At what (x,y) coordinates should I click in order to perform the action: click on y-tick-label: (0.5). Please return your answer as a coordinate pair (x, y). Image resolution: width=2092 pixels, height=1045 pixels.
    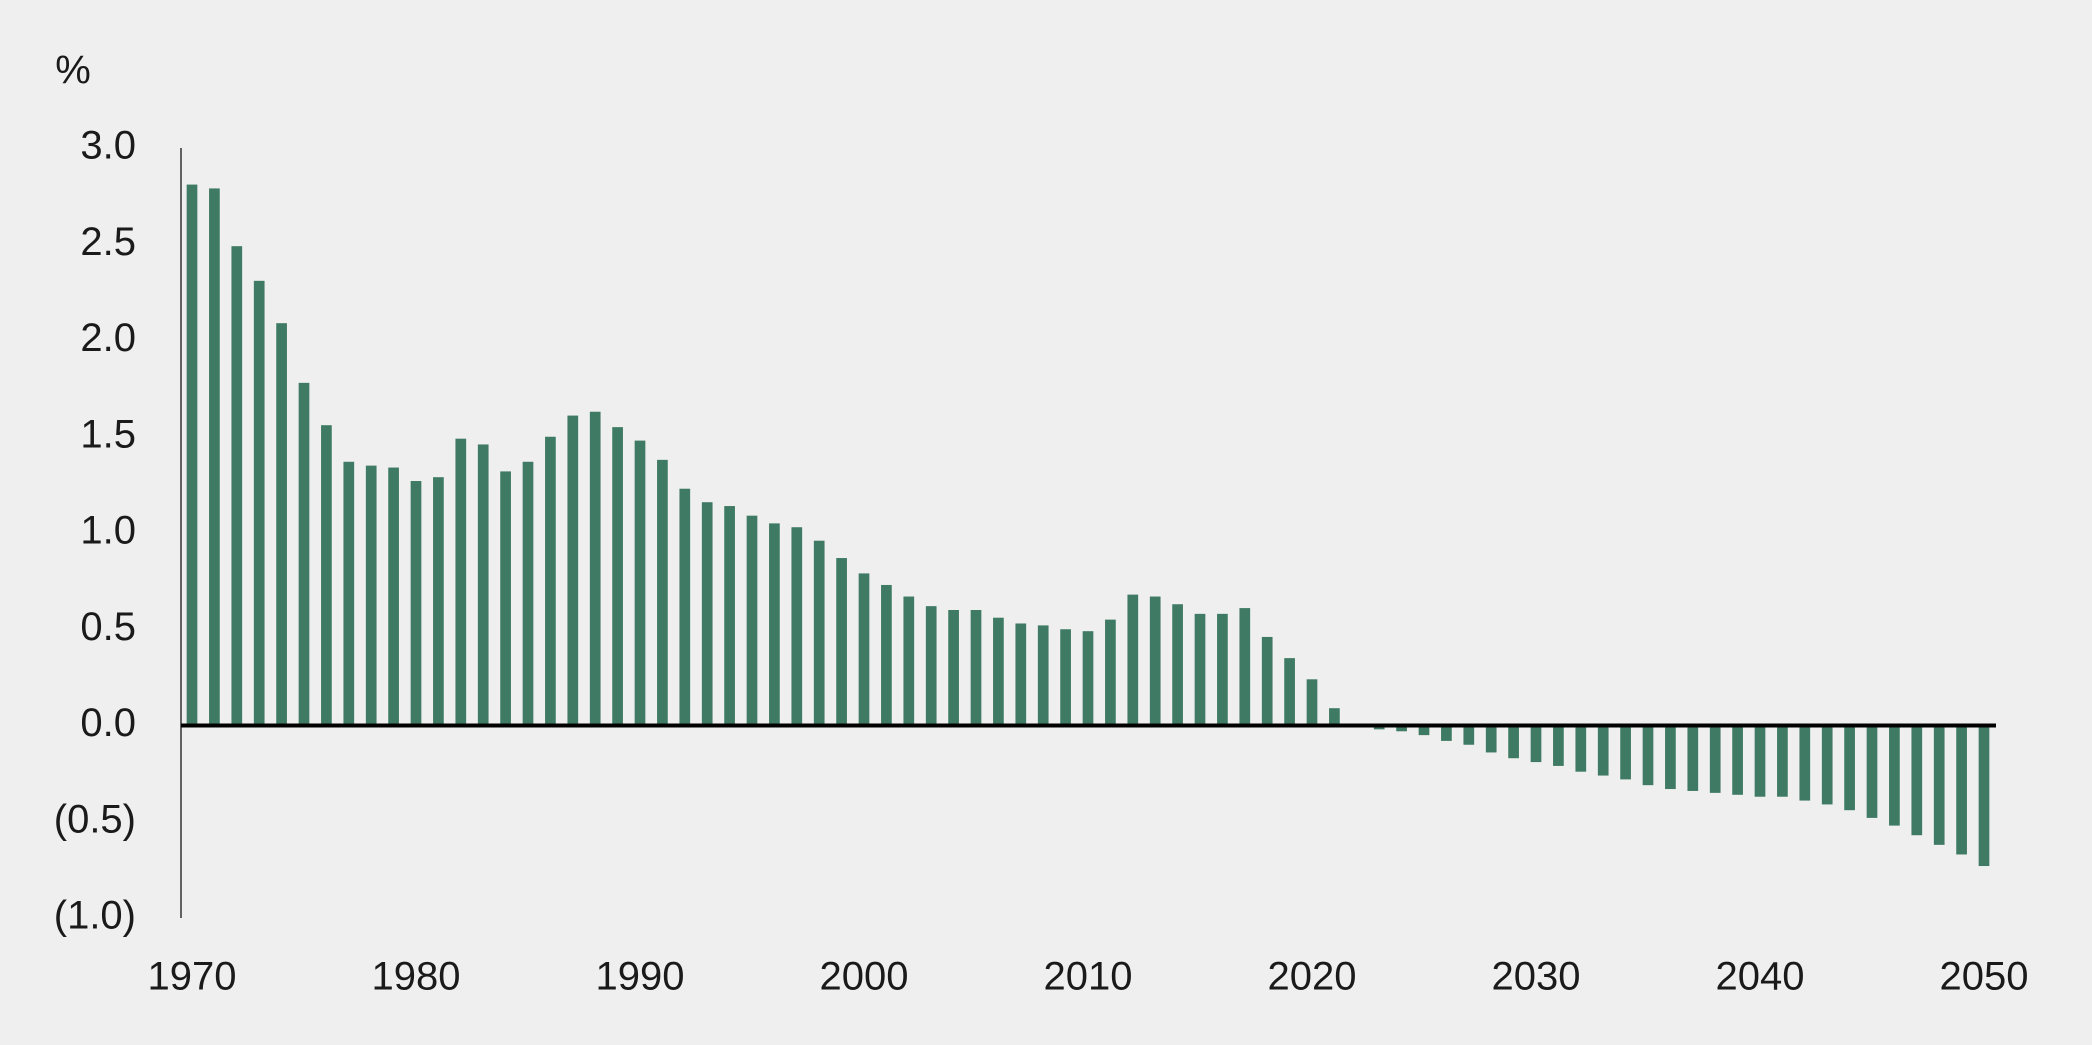
    Looking at the image, I should click on (95, 819).